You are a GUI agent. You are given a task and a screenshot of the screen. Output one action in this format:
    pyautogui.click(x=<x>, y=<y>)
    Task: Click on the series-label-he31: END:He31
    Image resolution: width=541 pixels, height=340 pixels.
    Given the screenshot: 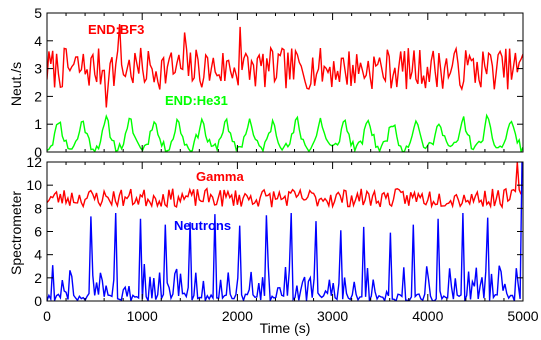 What is the action you would take?
    pyautogui.click(x=196, y=100)
    